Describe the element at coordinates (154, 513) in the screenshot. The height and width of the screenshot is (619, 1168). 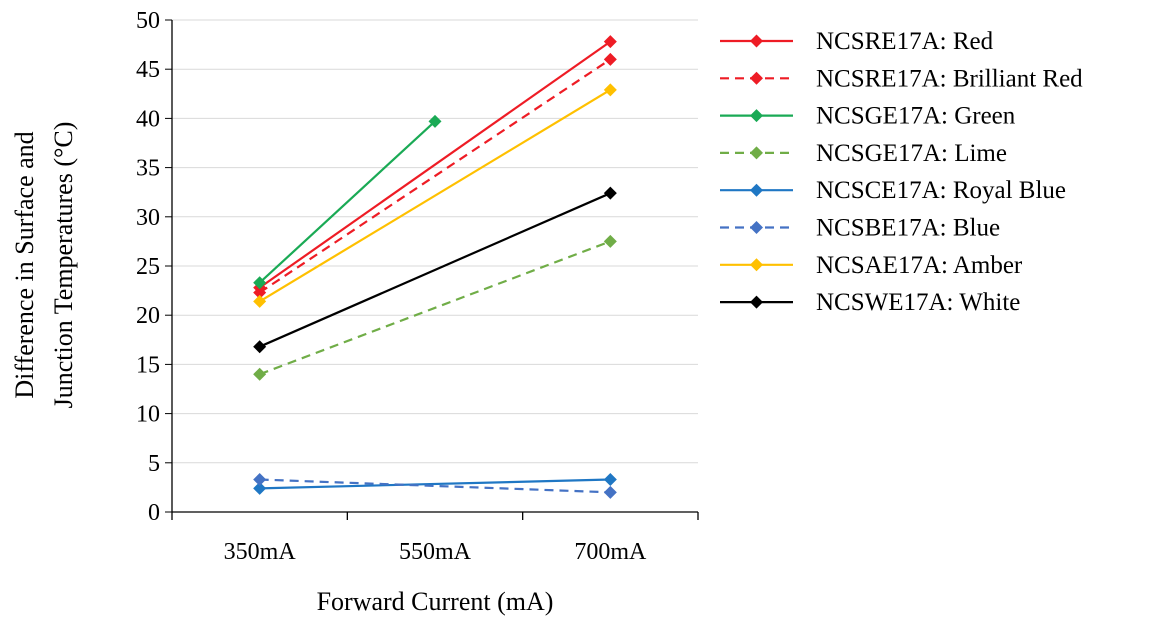
I see `y-tick-label: 0` at that location.